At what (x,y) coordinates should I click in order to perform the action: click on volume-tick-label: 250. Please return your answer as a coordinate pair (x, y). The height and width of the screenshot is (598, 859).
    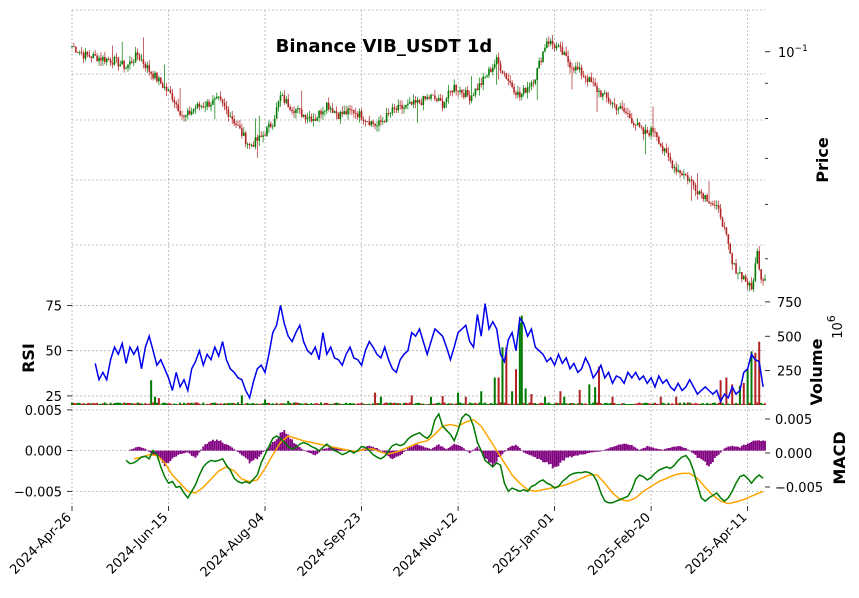
    Looking at the image, I should click on (789, 372).